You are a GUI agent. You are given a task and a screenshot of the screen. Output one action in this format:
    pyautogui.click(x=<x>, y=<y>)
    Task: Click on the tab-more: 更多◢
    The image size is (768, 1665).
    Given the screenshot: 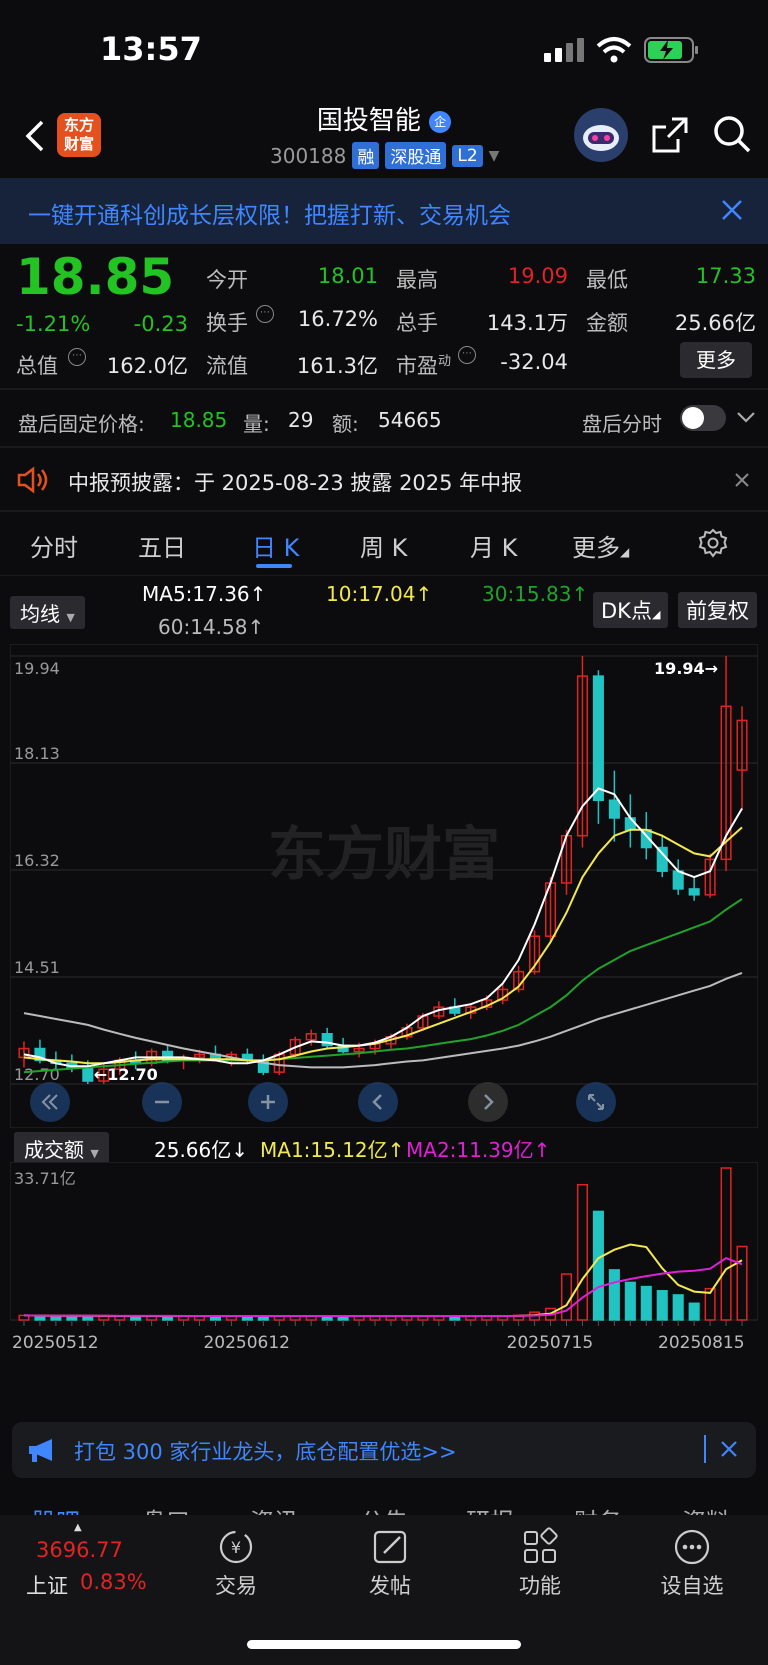 What is the action you would take?
    pyautogui.click(x=601, y=548)
    